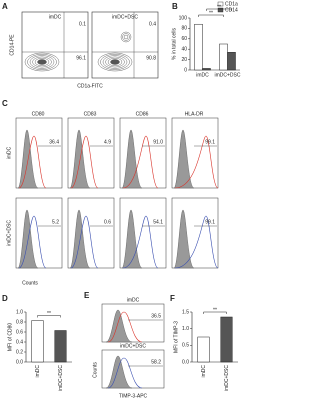 The image size is (320, 400). Describe the element at coordinates (184, 39) in the screenshot. I see `y-tick-label: 60` at that location.